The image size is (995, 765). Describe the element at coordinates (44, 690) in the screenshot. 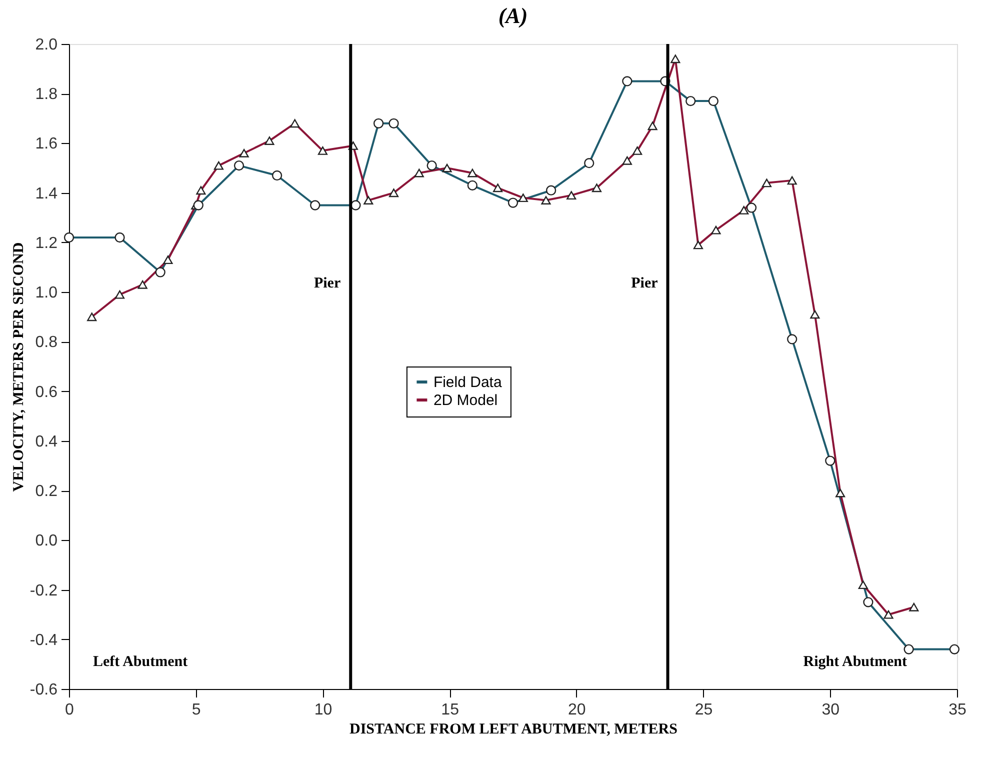

I see `y-tick-label: -0.6` at that location.